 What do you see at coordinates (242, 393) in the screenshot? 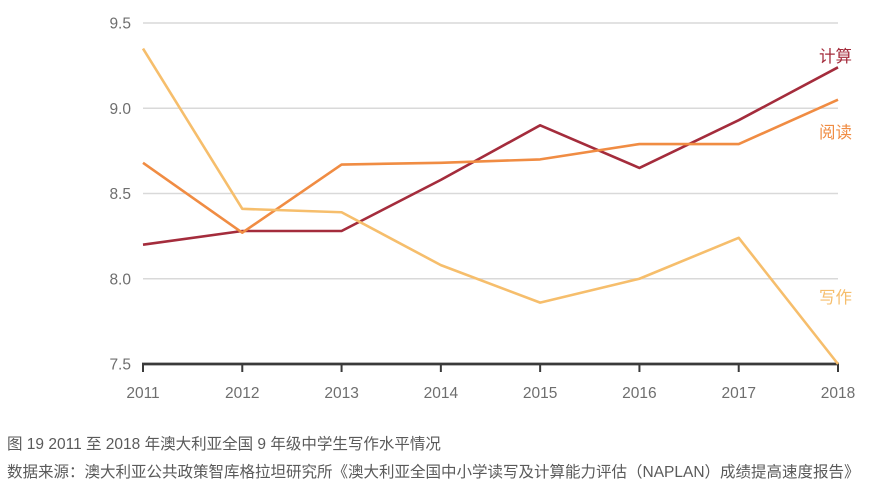
I see `x-tick-label: 2012` at bounding box center [242, 393].